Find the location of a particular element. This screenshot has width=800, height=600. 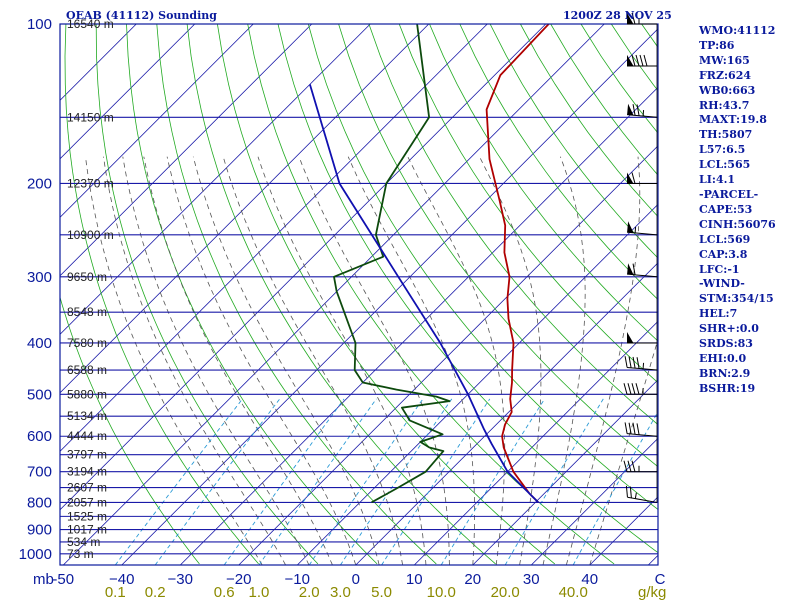

height-label: 2057 m is located at coordinates (87, 502).